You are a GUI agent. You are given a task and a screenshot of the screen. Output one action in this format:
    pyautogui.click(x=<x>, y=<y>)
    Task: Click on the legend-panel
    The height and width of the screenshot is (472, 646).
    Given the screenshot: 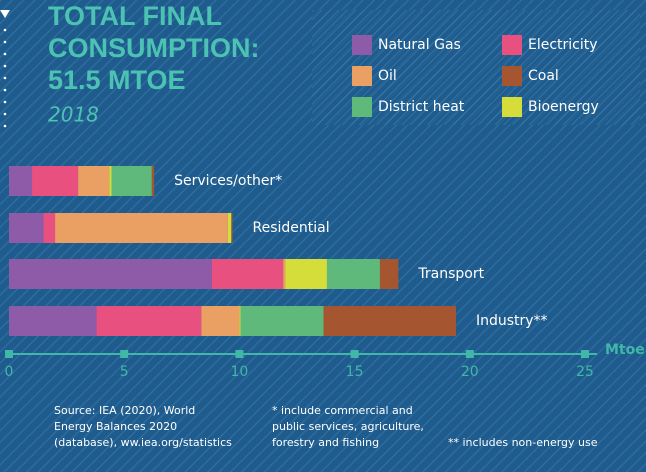 What is the action you would take?
    pyautogui.click(x=476, y=67)
    